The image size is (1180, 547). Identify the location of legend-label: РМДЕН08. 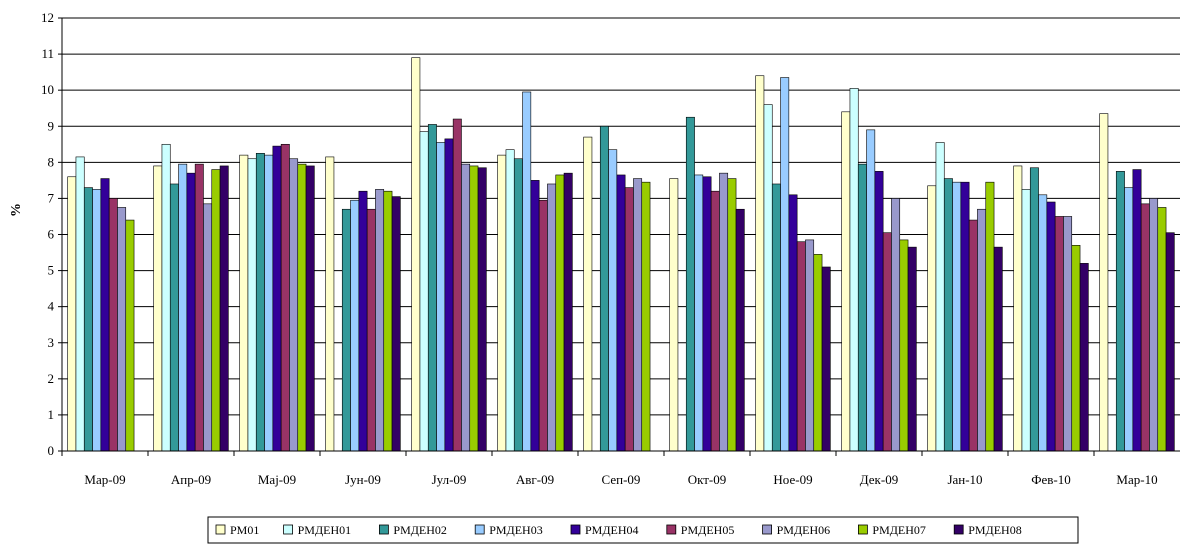
(995, 530).